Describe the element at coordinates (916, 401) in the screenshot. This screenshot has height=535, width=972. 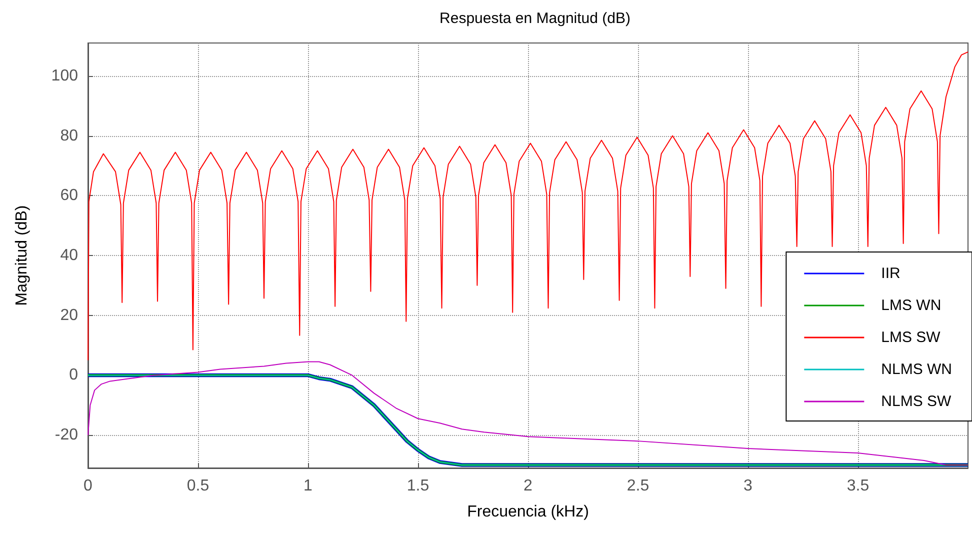
I see `legend-label: NLMS SW` at that location.